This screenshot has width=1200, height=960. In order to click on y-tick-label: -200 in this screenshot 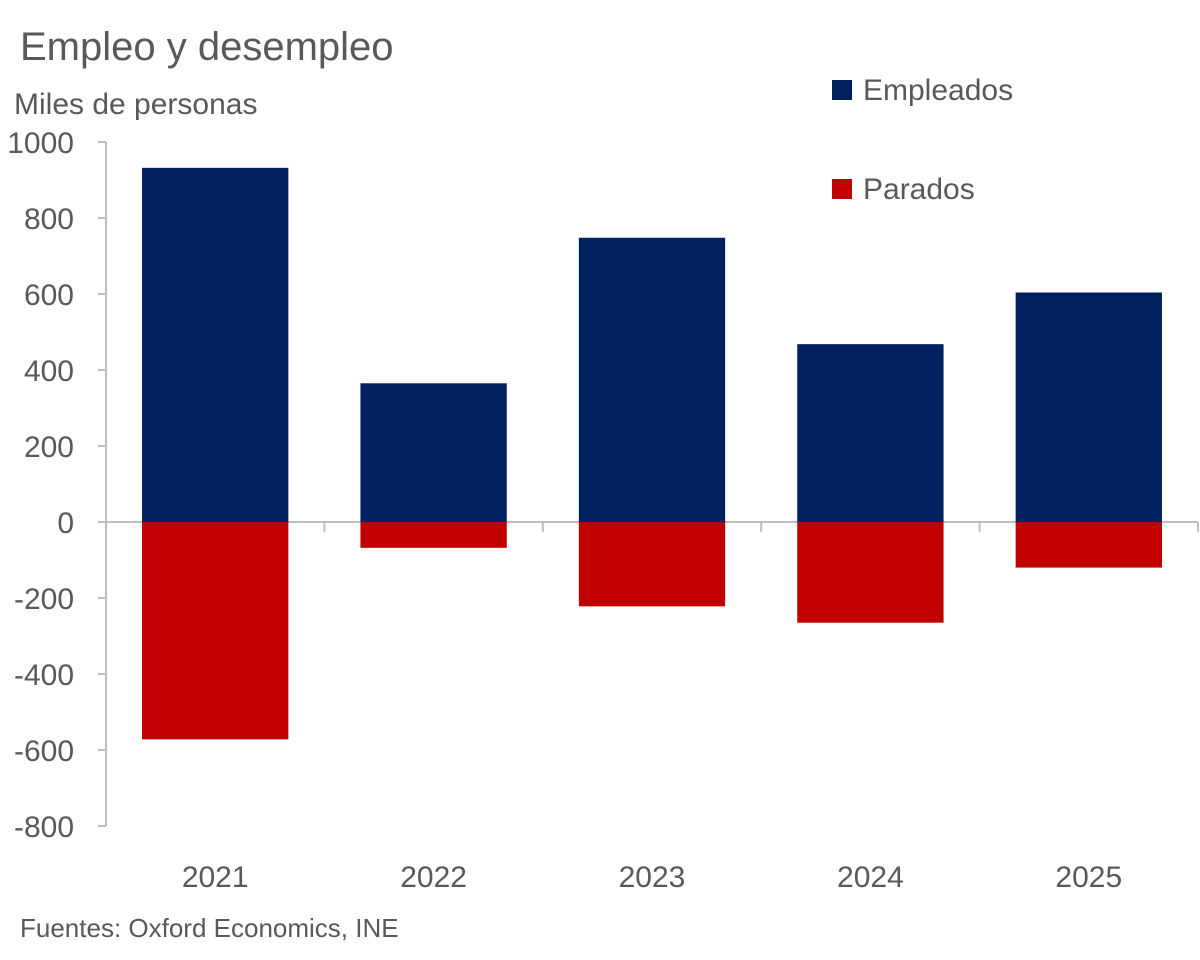, I will do `click(44, 599)`.